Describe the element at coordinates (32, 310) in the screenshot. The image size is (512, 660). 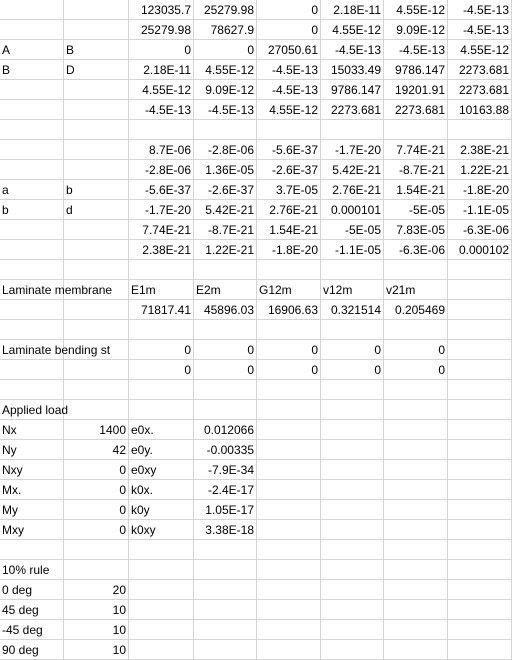
I see `cell-r16-c1` at that location.